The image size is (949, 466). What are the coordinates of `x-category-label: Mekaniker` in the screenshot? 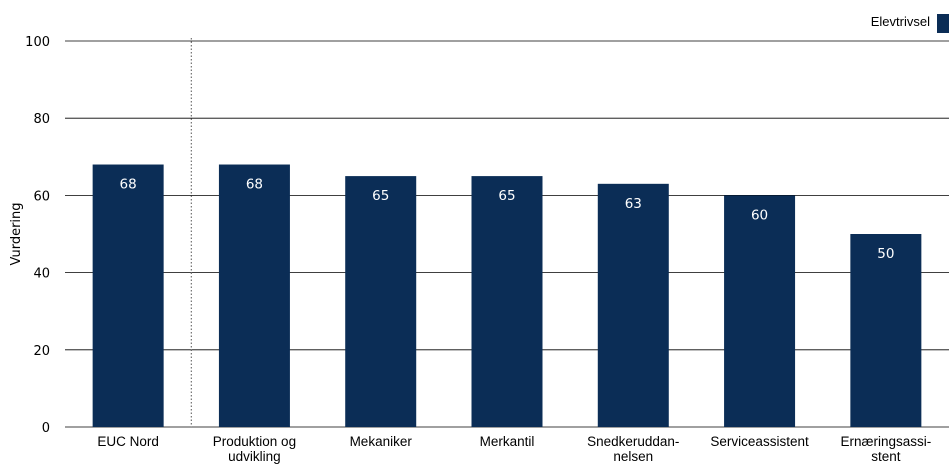 It's located at (381, 441).